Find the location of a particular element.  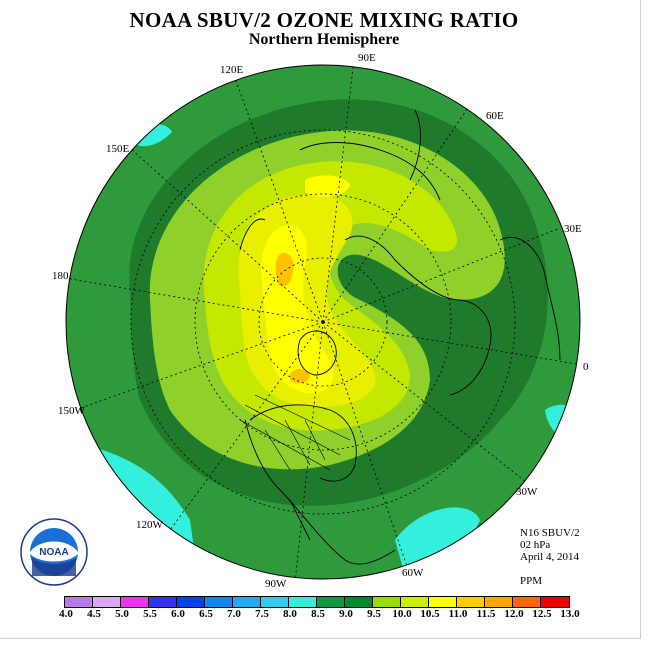

colorbar-tick-label: 12.5 is located at coordinates (542, 614).